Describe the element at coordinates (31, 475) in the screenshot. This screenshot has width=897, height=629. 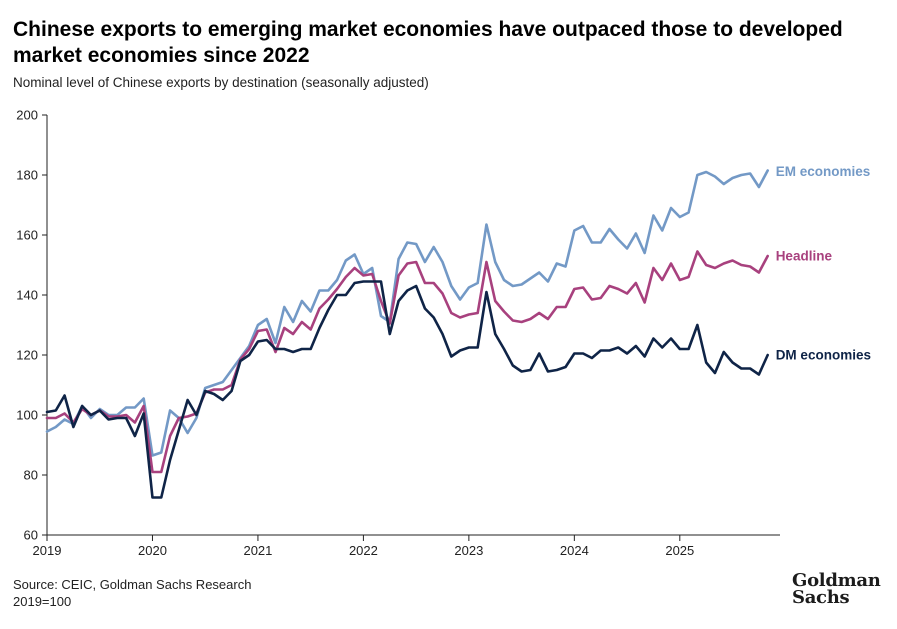
I see `y-tick-label: 80` at that location.